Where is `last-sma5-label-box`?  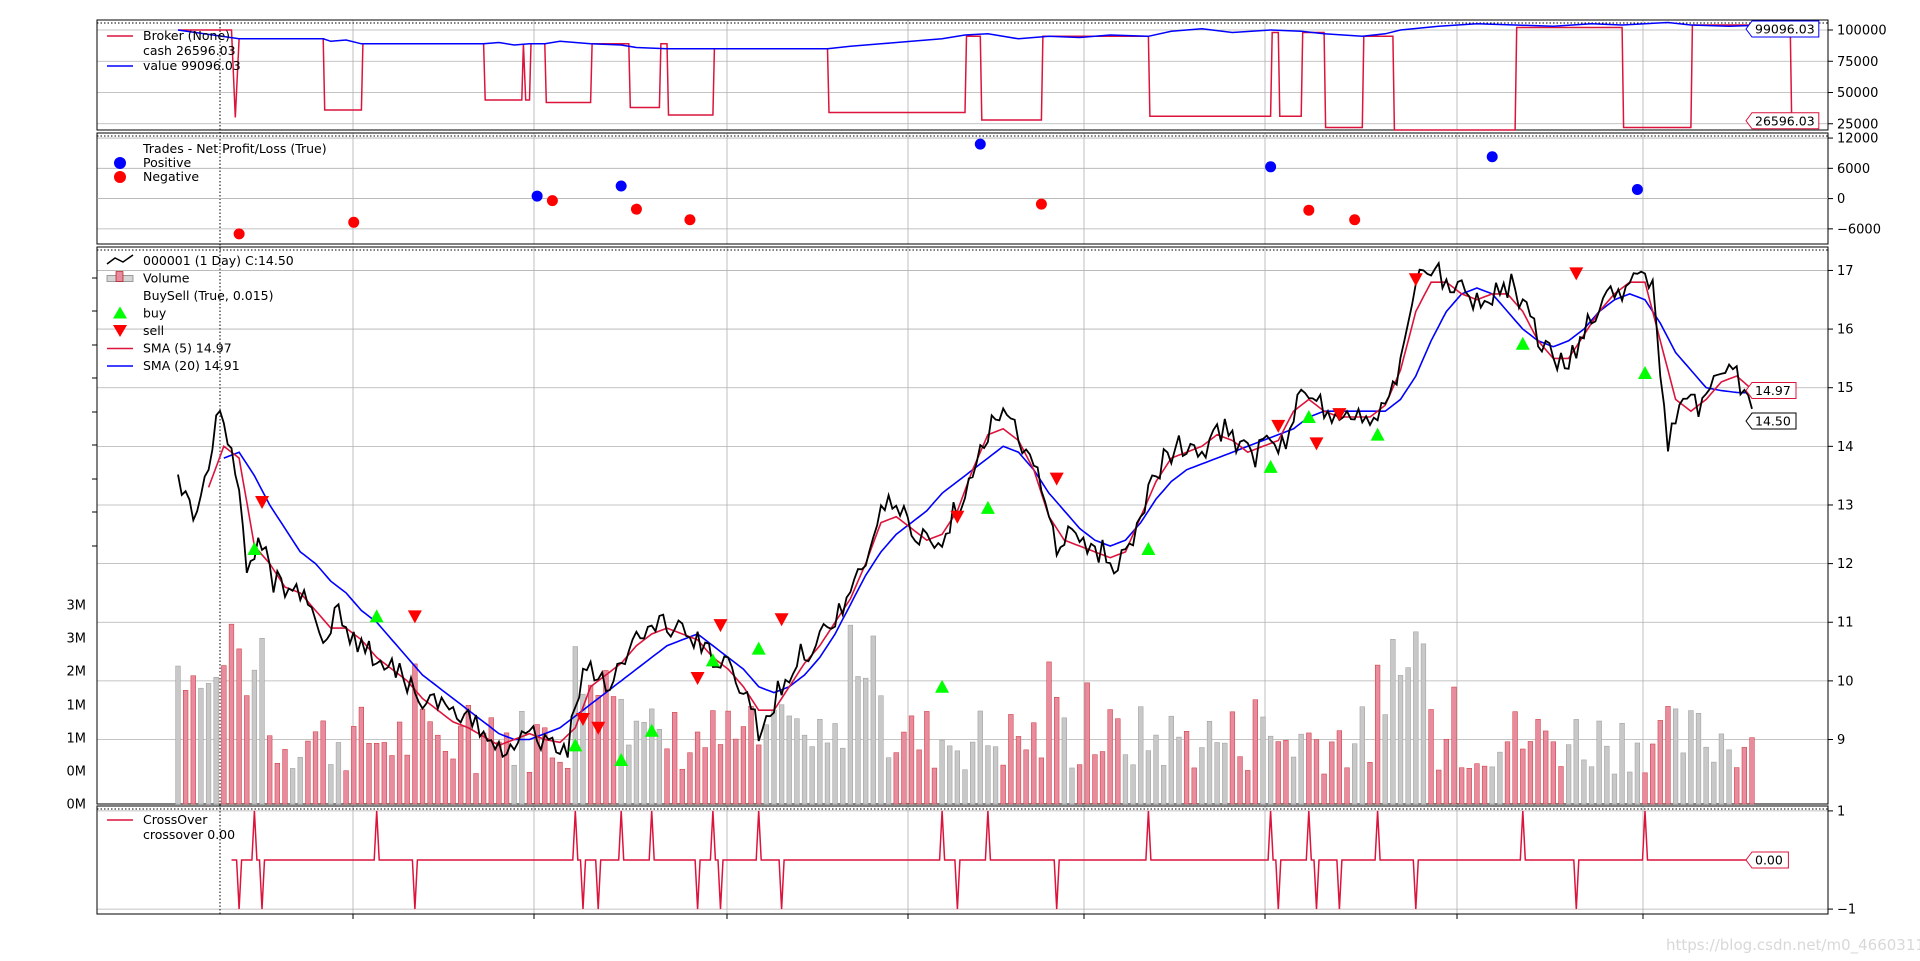
last-sma5-label-box is located at coordinates (1771, 390).